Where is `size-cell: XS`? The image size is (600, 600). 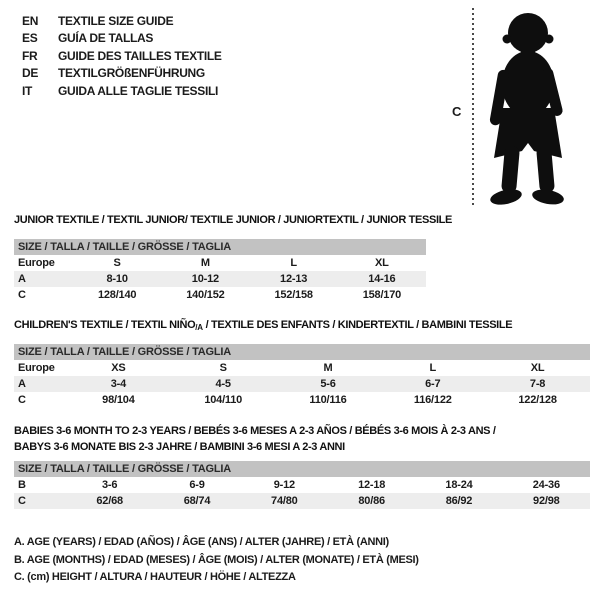 size-cell: XS is located at coordinates (118, 368).